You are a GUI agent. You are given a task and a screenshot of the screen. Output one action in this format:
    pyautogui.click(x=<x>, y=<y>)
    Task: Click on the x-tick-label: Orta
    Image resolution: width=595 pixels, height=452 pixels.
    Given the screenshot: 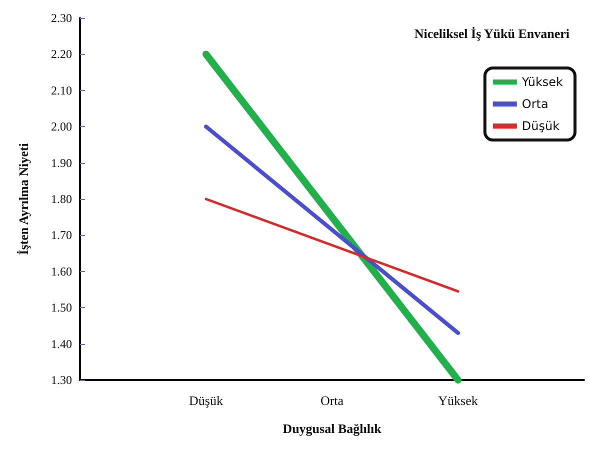 What is the action you would take?
    pyautogui.click(x=332, y=400)
    